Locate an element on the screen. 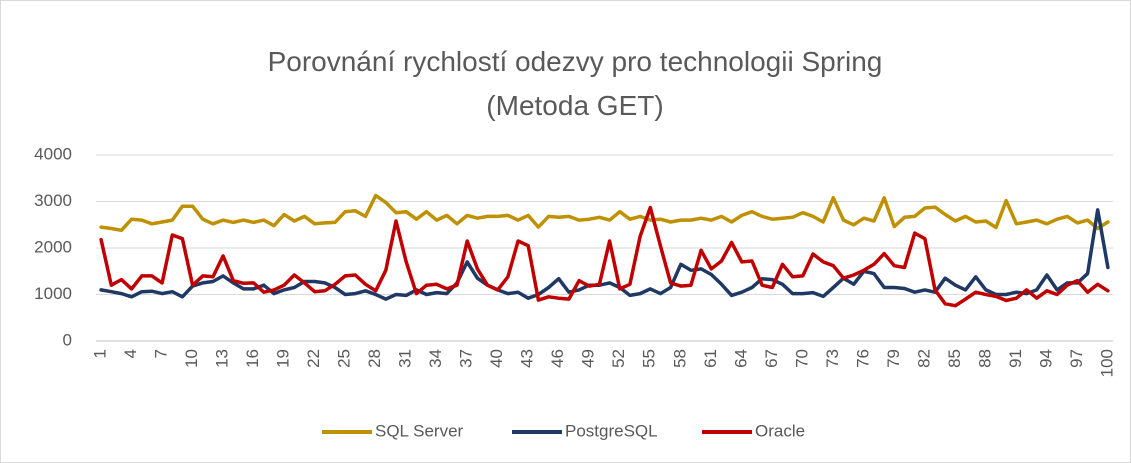 This screenshot has height=463, width=1131. x-tick-label: 94 is located at coordinates (1045, 358).